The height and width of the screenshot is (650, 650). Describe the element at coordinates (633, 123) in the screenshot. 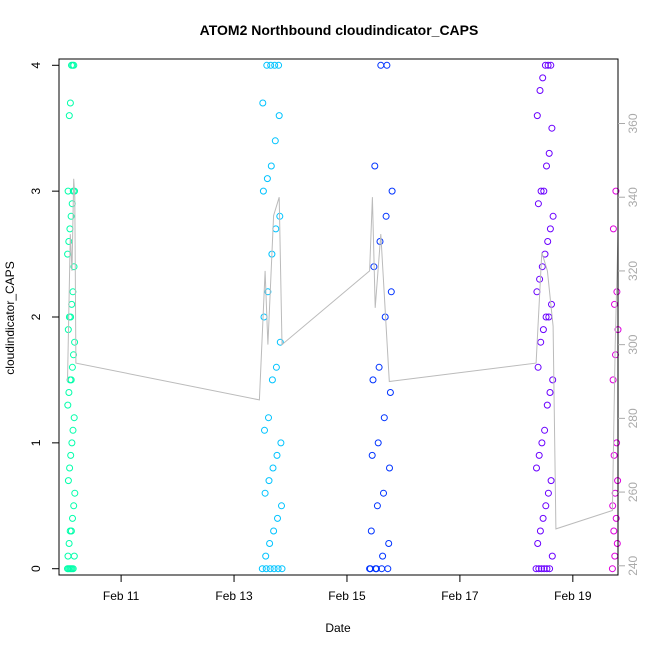

I see `y2-tick-label: 360` at that location.